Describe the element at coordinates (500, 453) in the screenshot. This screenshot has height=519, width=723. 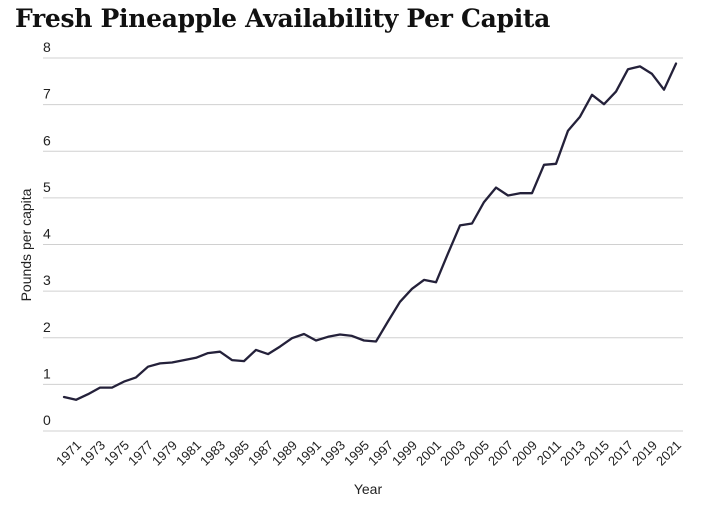
I see `x-tick-label: 2007` at that location.